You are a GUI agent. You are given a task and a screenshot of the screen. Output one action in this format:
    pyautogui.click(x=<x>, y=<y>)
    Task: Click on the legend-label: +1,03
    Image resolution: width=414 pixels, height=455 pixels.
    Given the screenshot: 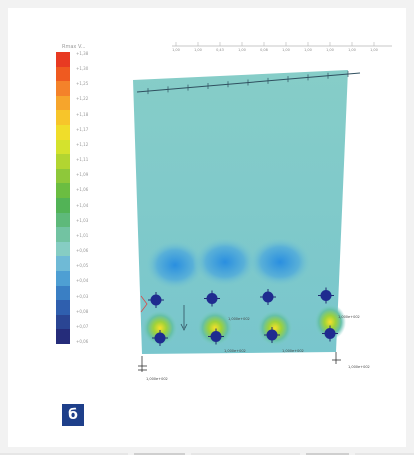 What is the action you would take?
    pyautogui.click(x=82, y=220)
    